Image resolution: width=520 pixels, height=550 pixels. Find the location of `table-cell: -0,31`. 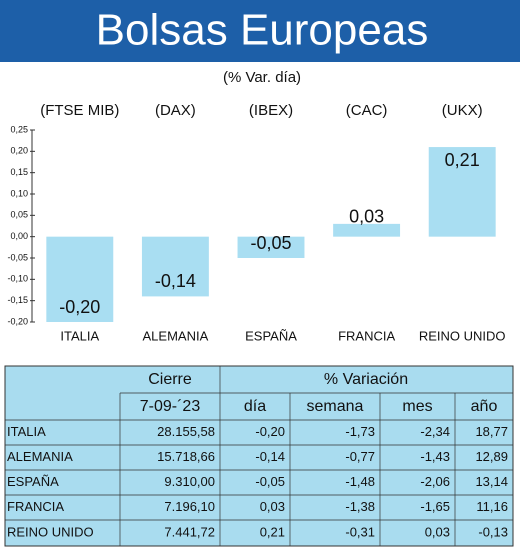

table-cell: -0,31 is located at coordinates (360, 531).